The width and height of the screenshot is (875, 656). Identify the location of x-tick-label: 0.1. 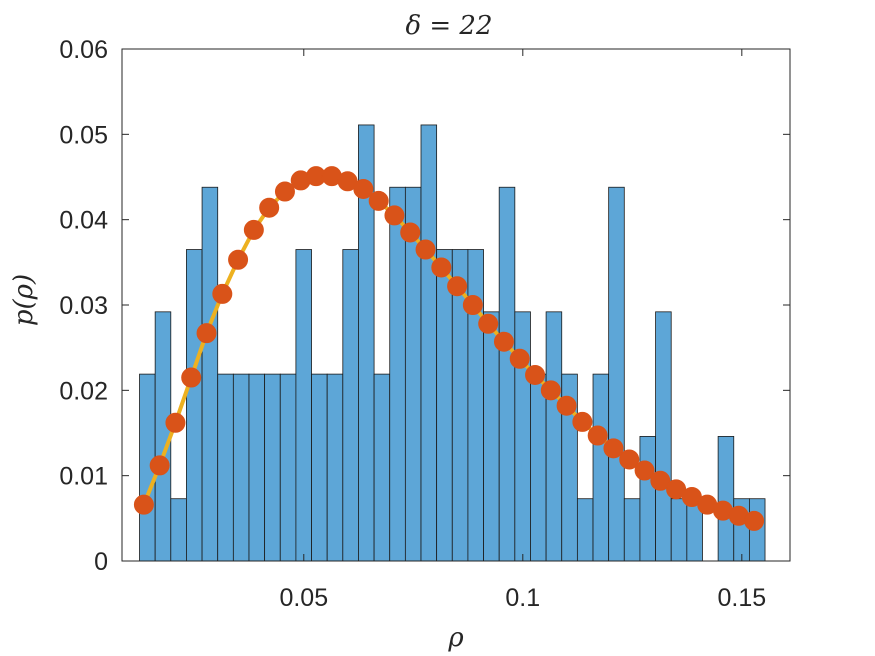
(522, 598).